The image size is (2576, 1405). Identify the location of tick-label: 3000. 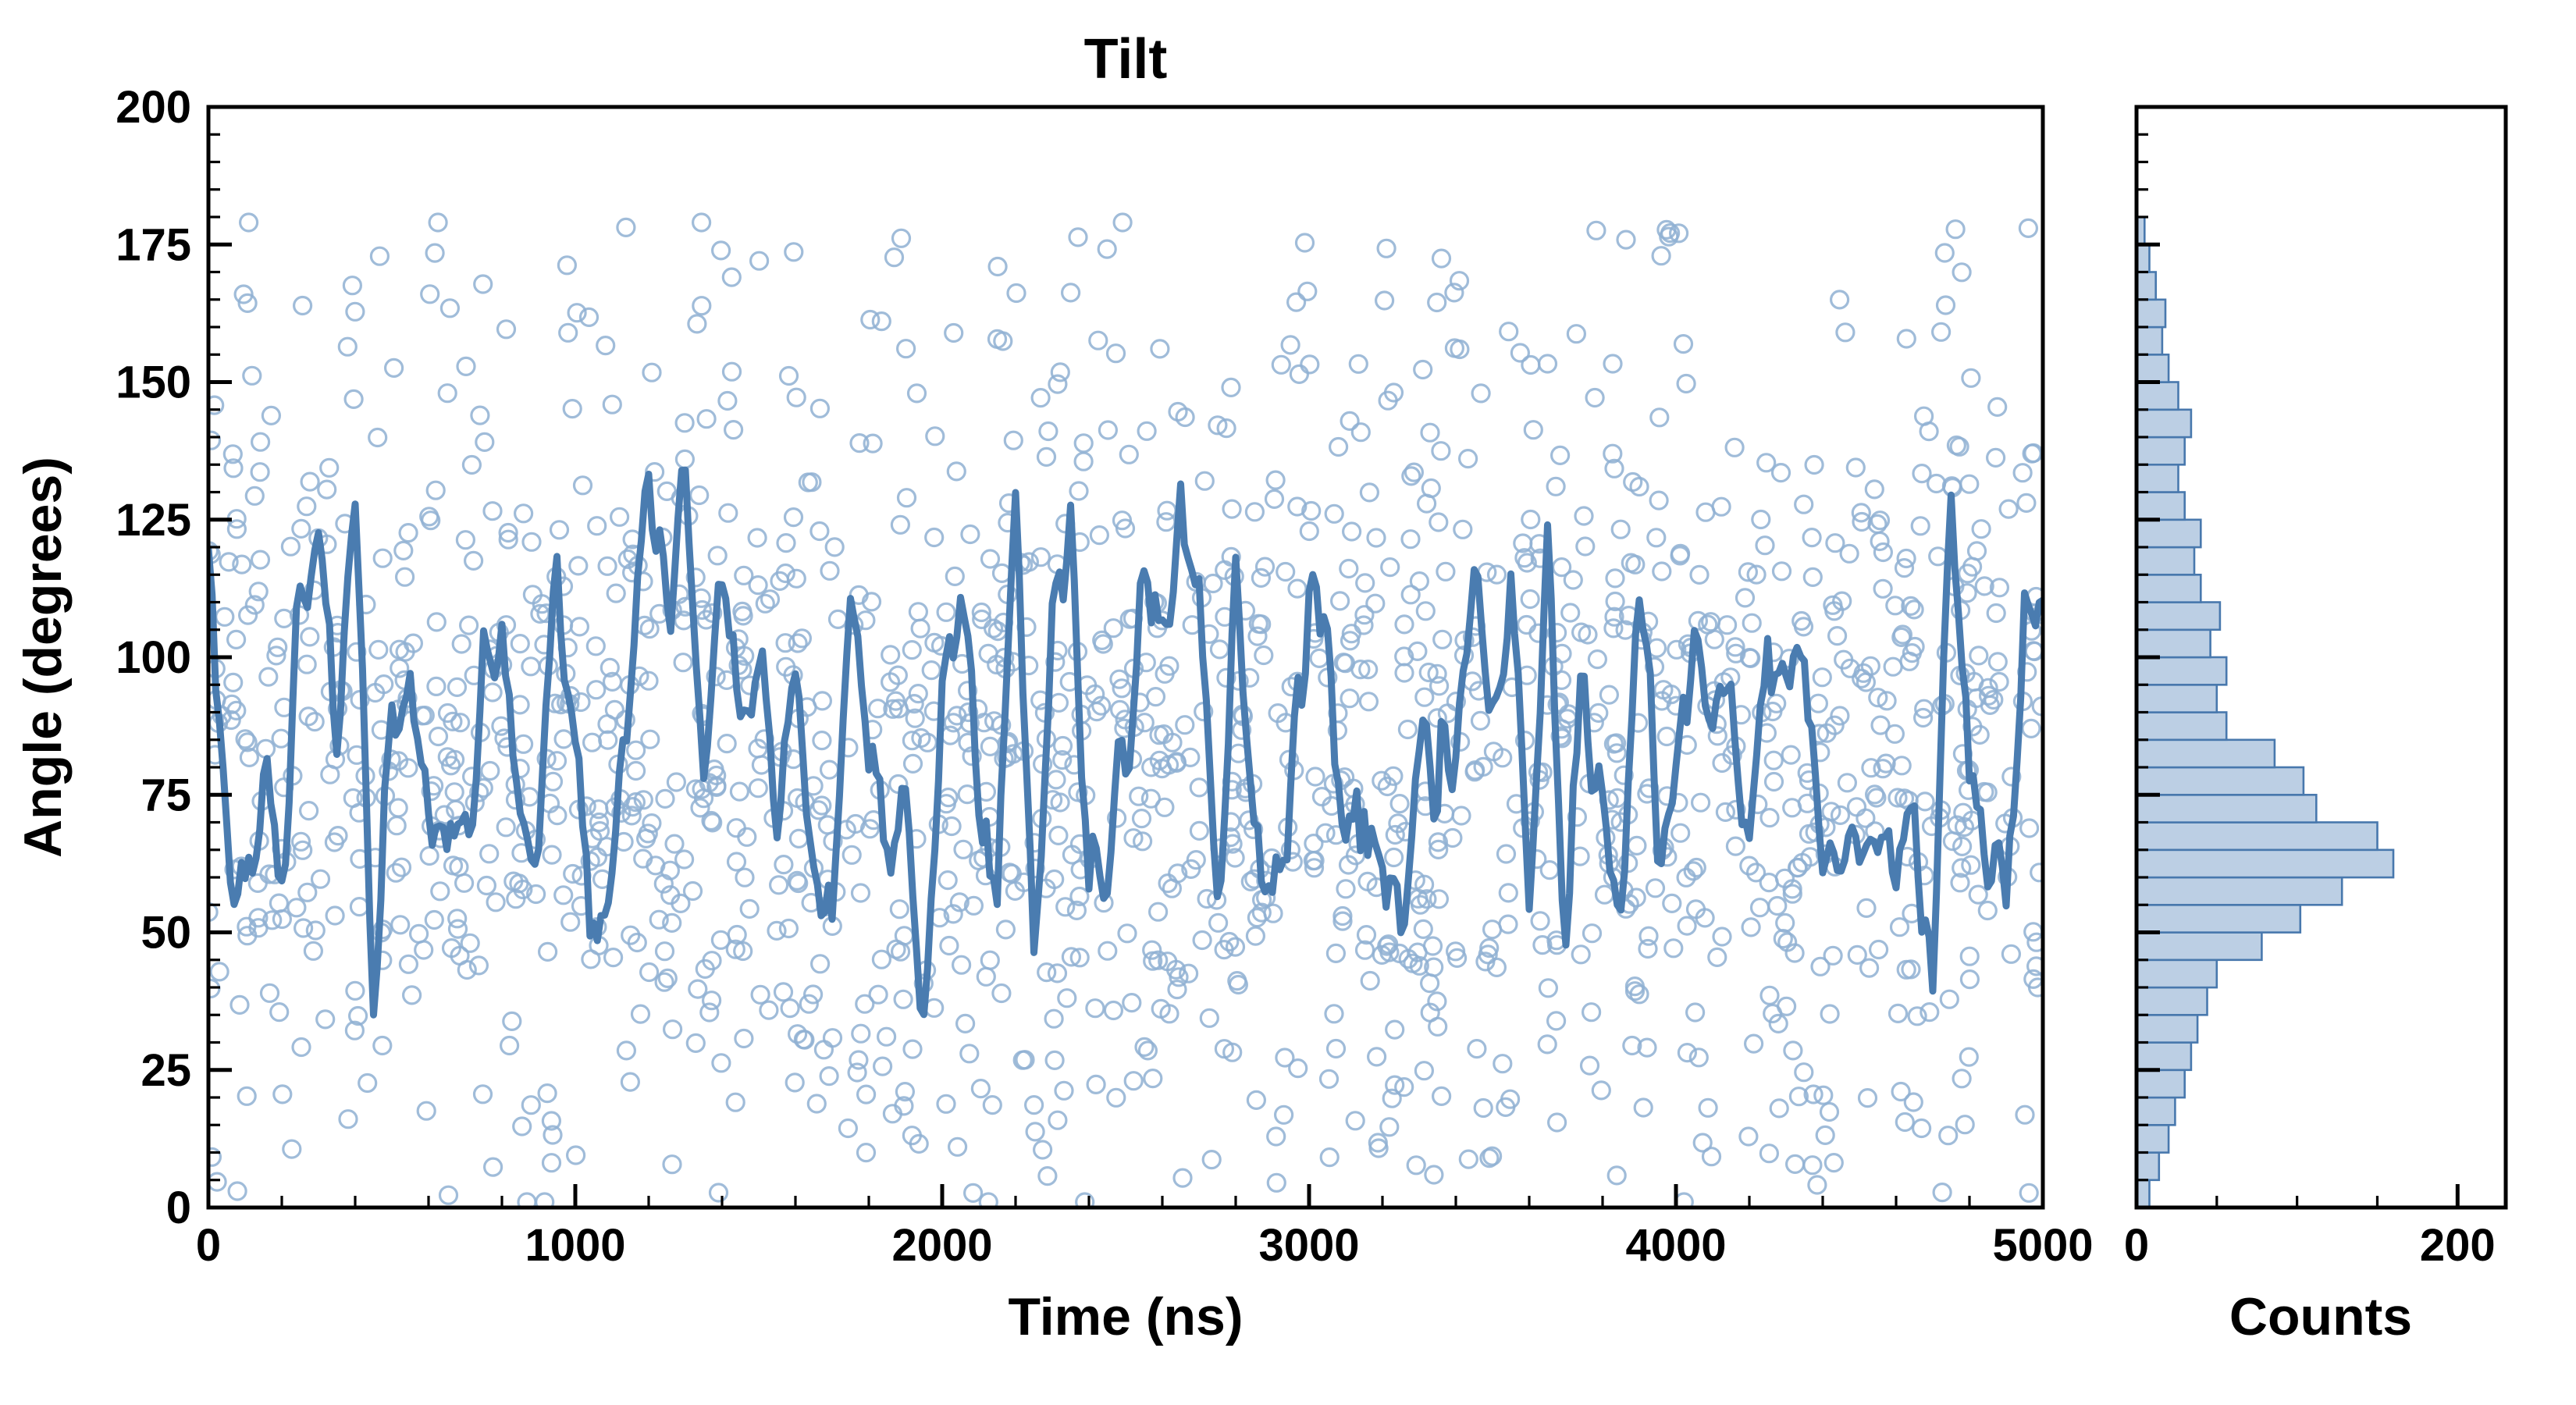
(1308, 1245).